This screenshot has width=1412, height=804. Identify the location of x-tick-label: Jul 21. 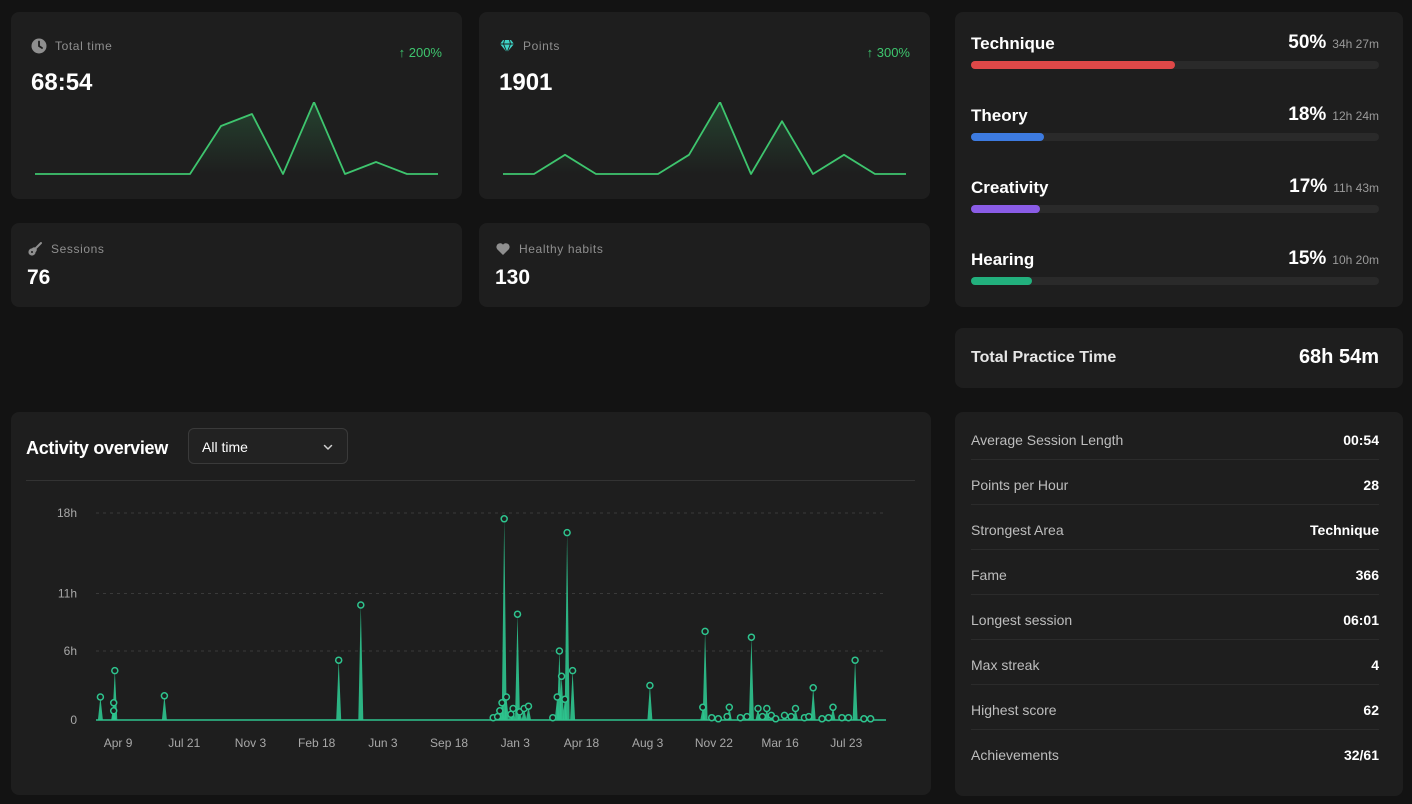
(184, 743).